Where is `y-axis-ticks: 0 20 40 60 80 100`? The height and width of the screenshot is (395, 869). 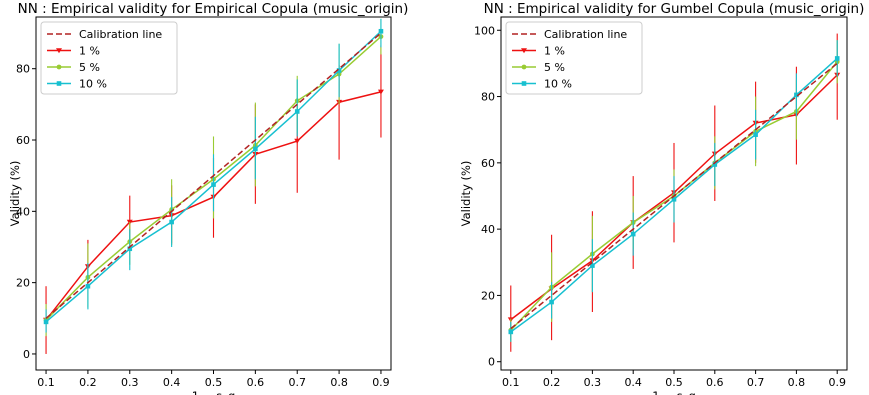
y-axis-ticks: 0 20 40 60 80 100 is located at coordinates (487, 196).